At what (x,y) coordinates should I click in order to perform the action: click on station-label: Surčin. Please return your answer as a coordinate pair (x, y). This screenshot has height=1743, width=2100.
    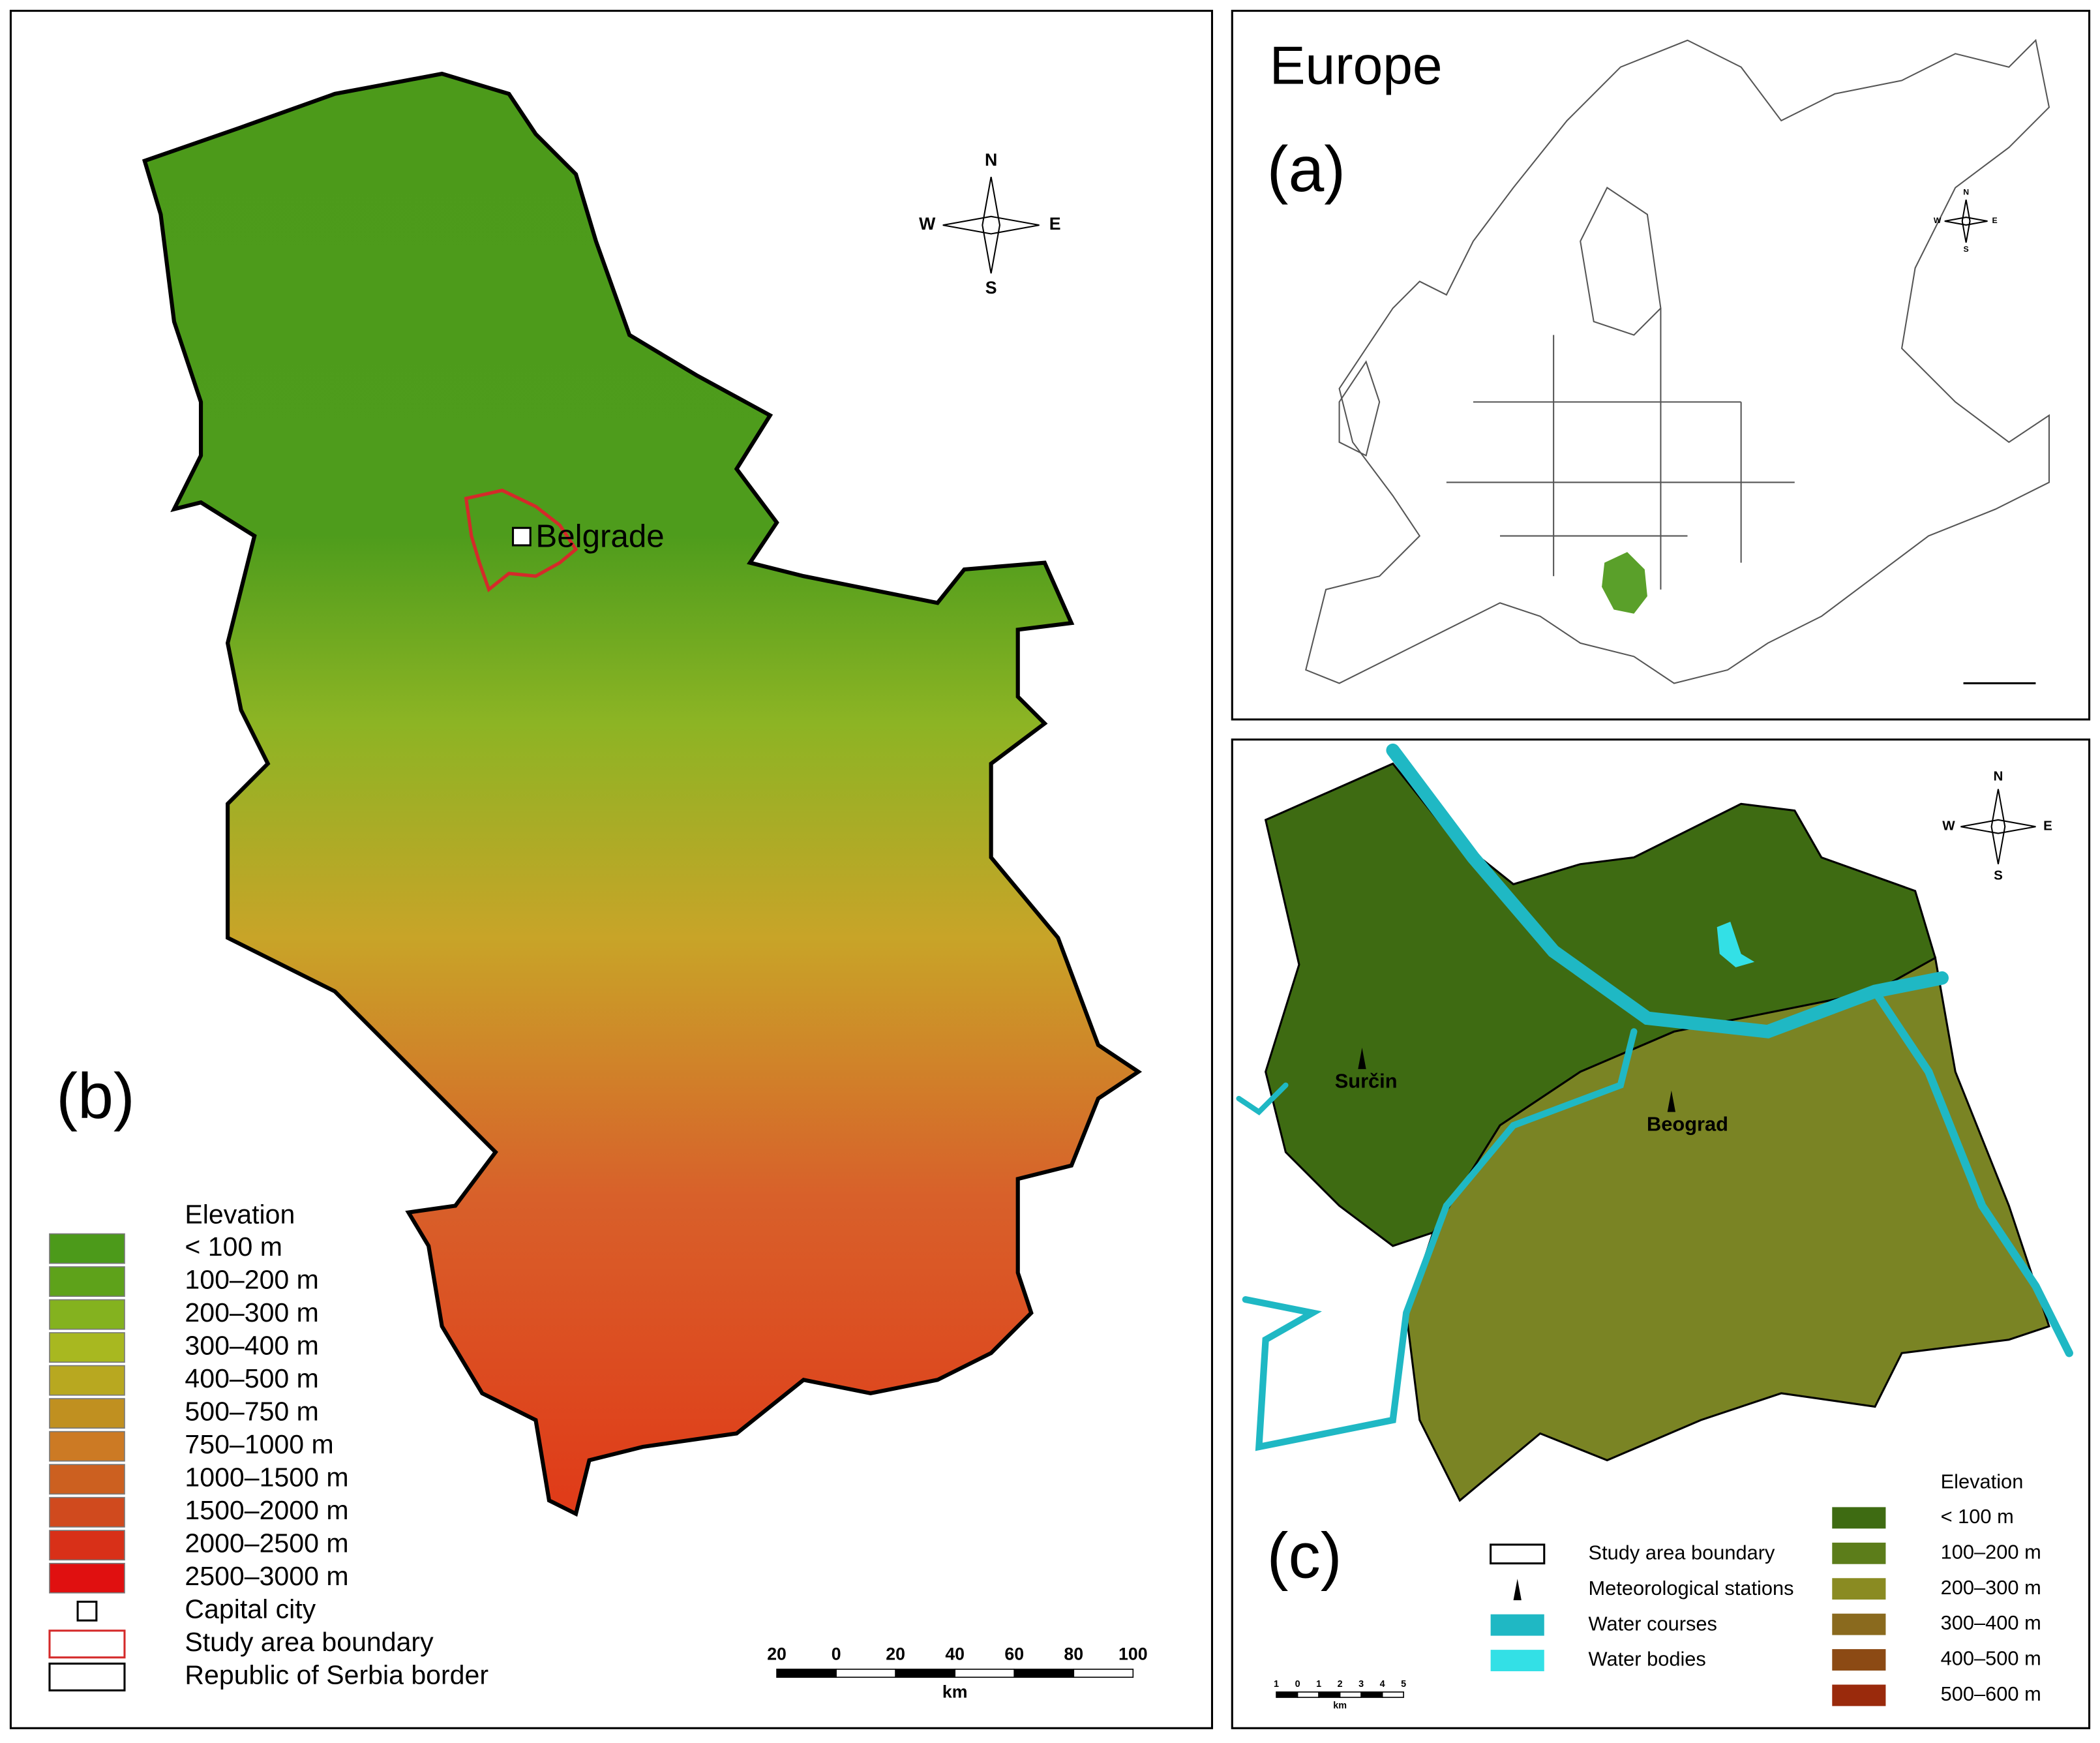
    Looking at the image, I should click on (1367, 1081).